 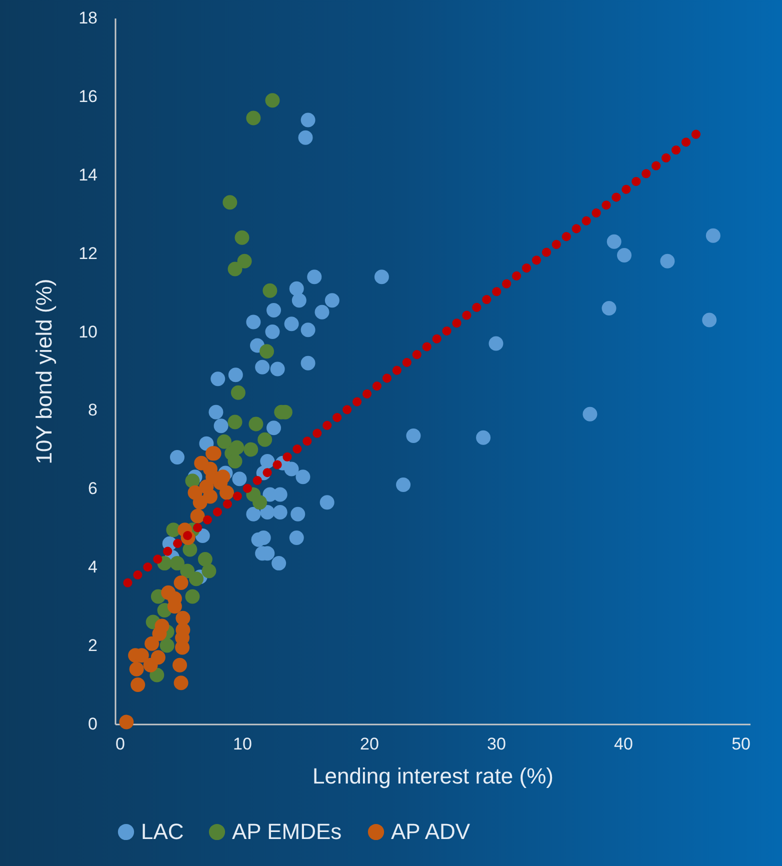 I want to click on y-tick-label: 16, so click(x=88, y=96).